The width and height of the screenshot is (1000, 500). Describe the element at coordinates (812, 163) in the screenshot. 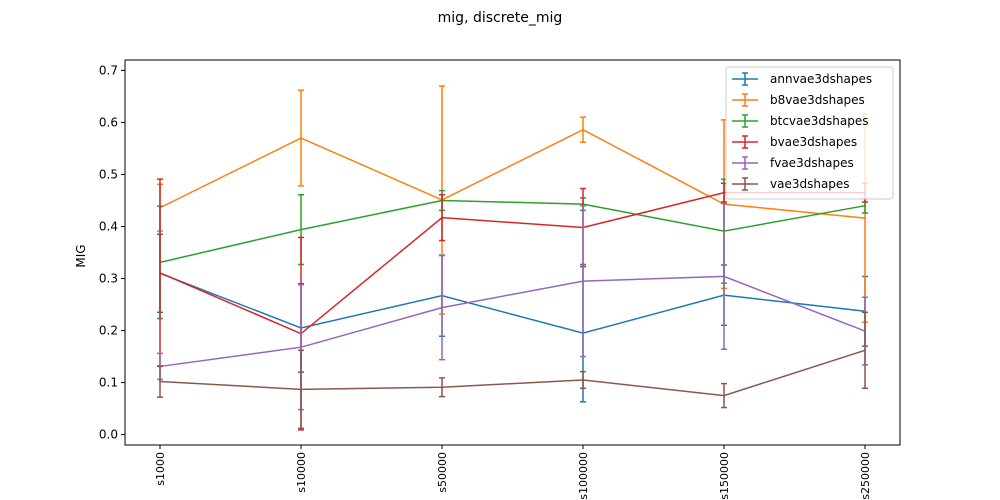

I see `legend-label: fvae3dshapes` at that location.